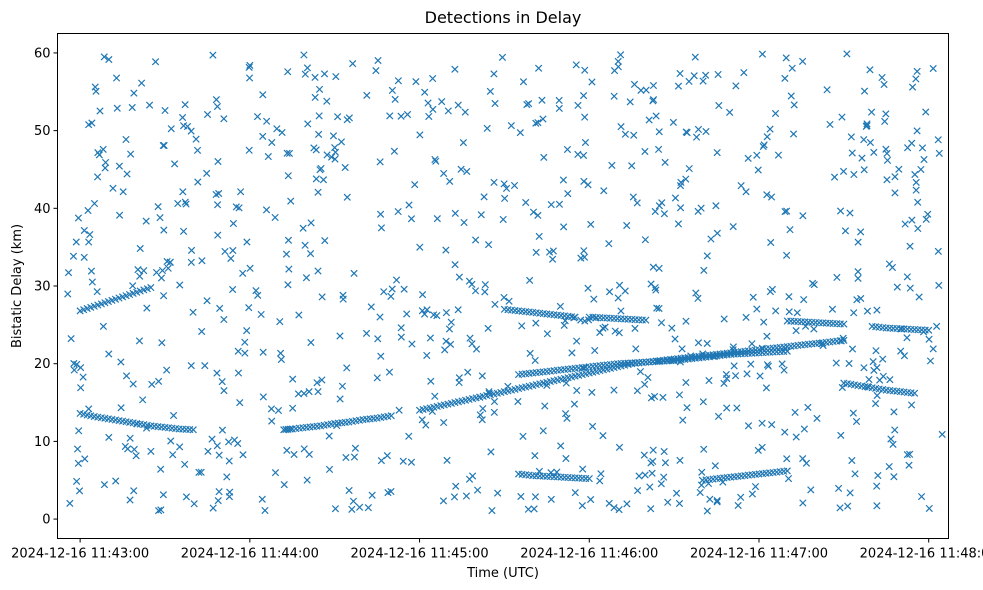 Image resolution: width=983 pixels, height=590 pixels. I want to click on y-axis: 0 10 20 30 40 50 60, so click(46, 287).